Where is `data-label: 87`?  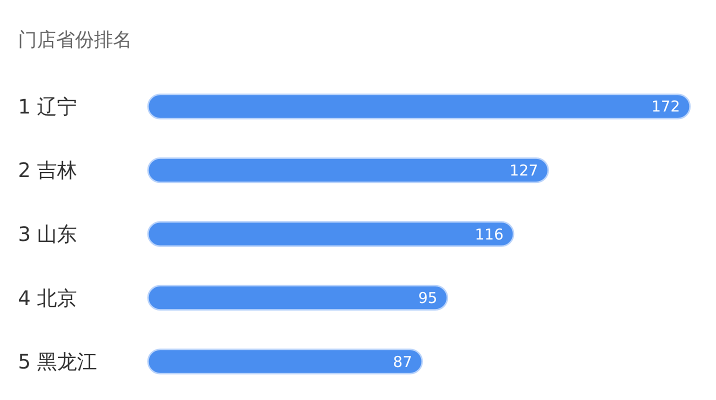 data-label: 87 is located at coordinates (402, 361).